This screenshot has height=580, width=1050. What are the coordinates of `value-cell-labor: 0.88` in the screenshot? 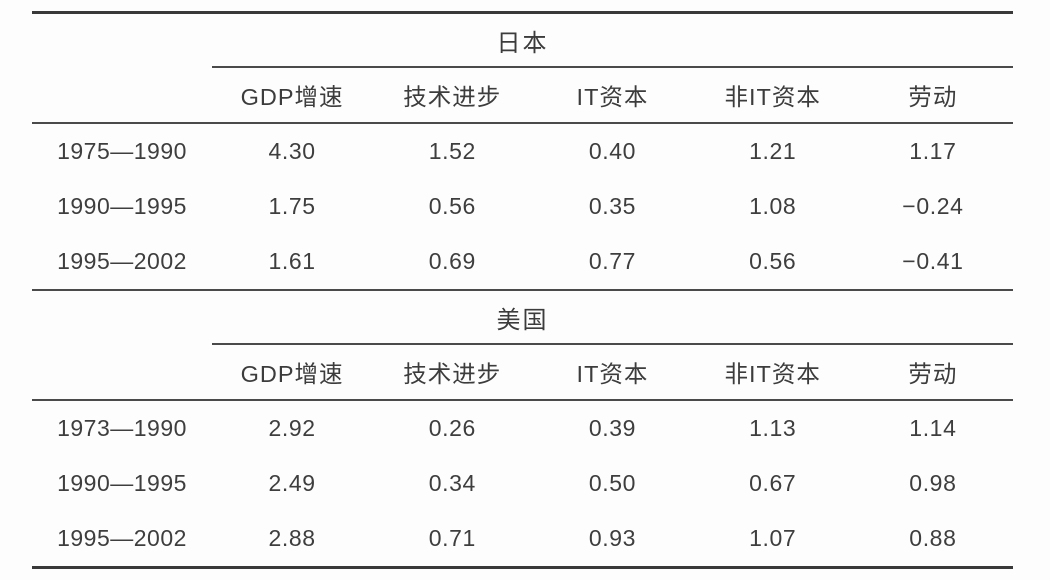 It's located at (933, 538).